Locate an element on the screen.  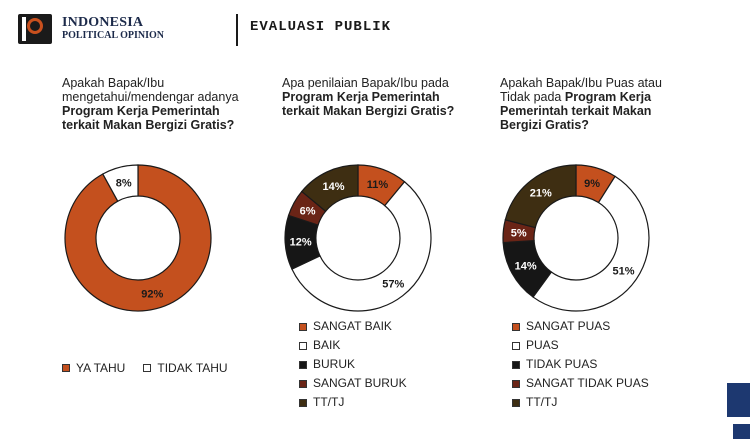
legend-label: PUAS is located at coordinates (542, 345).